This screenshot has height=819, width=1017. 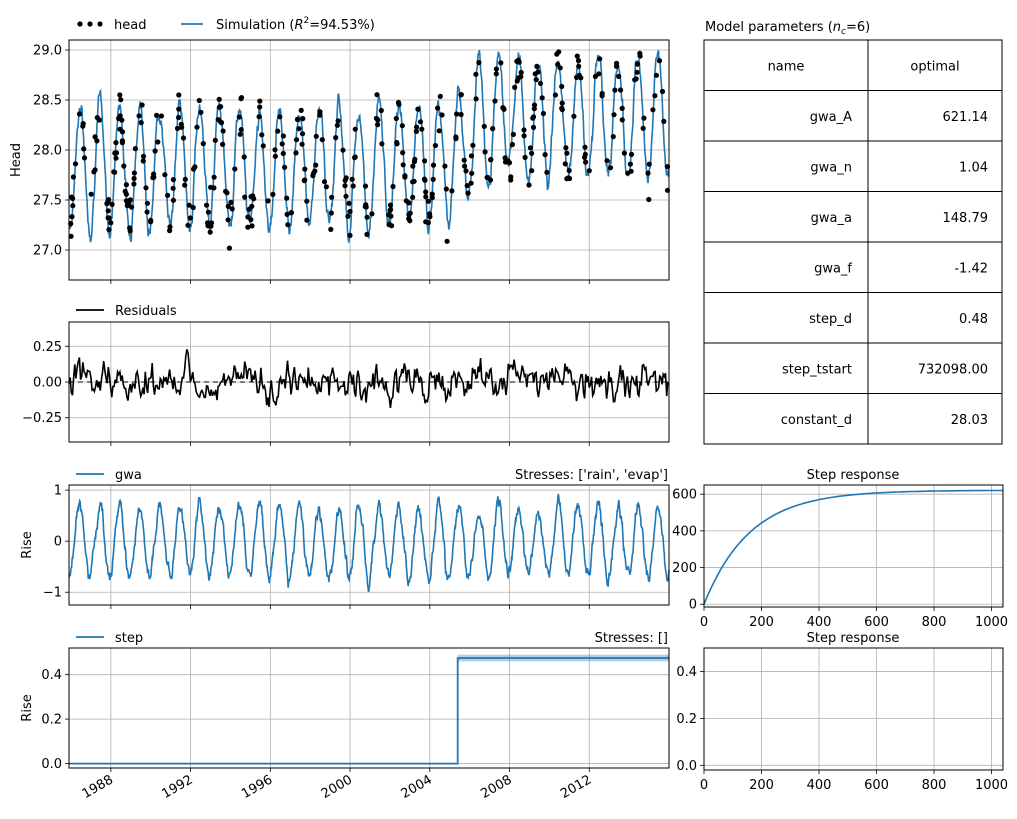 What do you see at coordinates (830, 319) in the screenshot?
I see `table-param-name: step_d` at bounding box center [830, 319].